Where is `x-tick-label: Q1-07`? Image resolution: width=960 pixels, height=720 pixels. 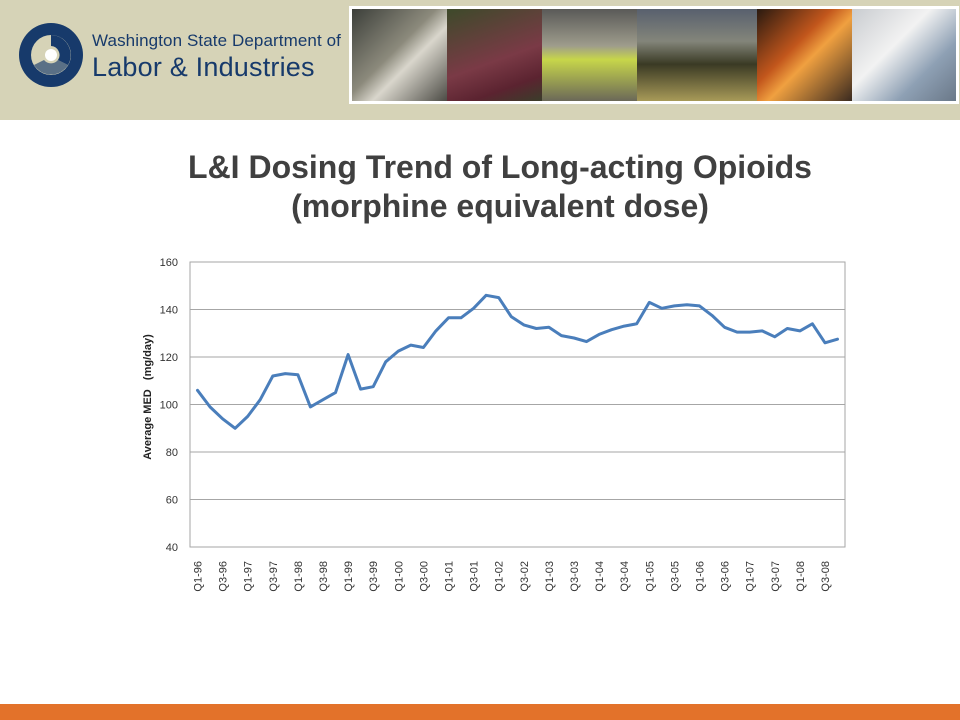 x-tick-label: Q1-07 is located at coordinates (751, 576).